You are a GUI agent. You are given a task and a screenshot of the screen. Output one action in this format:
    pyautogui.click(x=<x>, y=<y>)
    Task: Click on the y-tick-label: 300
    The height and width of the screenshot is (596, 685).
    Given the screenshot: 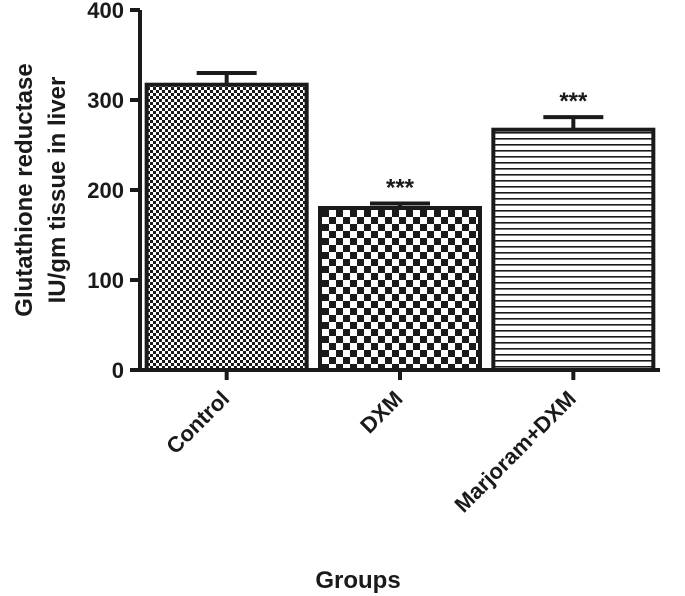 What is the action you would take?
    pyautogui.click(x=105, y=100)
    